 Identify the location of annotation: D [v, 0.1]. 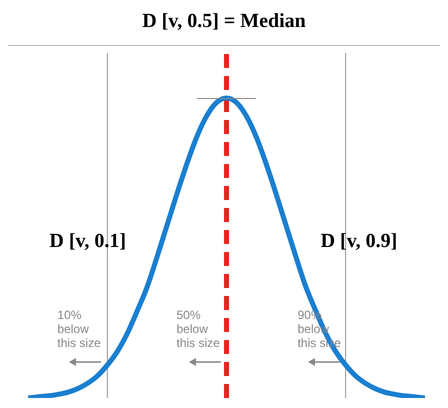
(87, 241).